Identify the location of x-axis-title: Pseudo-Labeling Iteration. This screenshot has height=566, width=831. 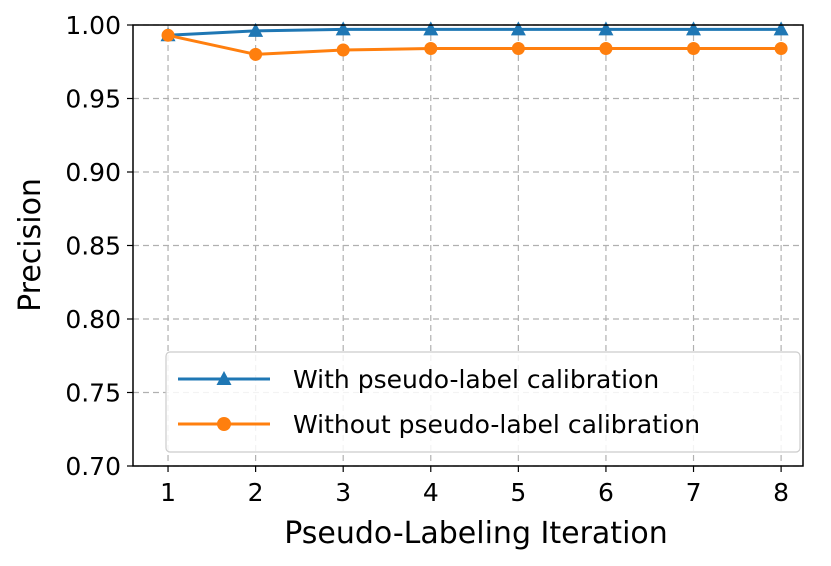
(476, 533).